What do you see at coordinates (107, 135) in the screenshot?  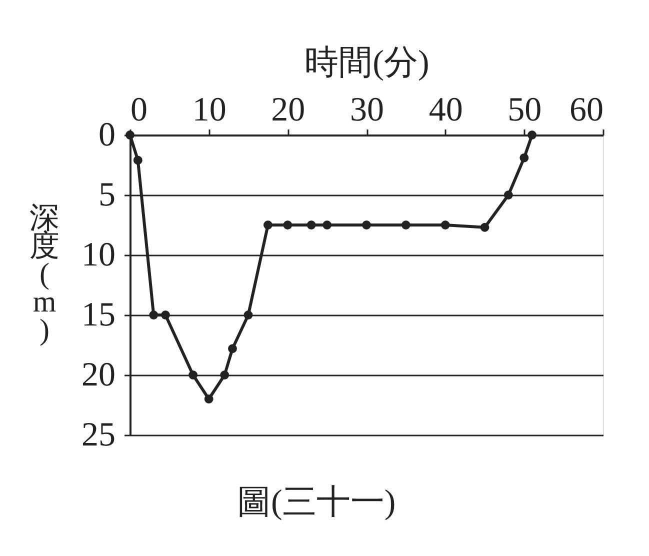 I see `y-tick-label: 0` at bounding box center [107, 135].